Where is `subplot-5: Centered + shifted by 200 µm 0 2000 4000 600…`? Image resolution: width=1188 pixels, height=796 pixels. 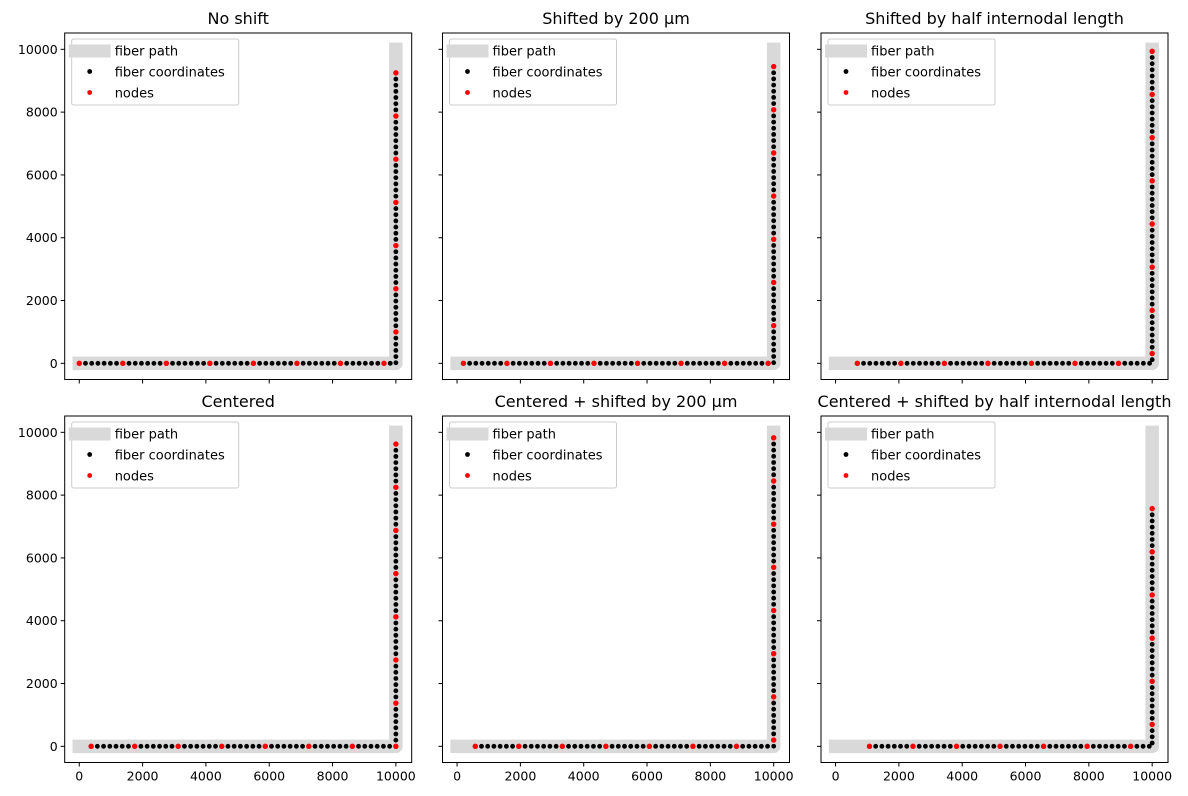
subplot-5: Centered + shifted by 200 µm 0 2000 4000 600… is located at coordinates (616, 588).